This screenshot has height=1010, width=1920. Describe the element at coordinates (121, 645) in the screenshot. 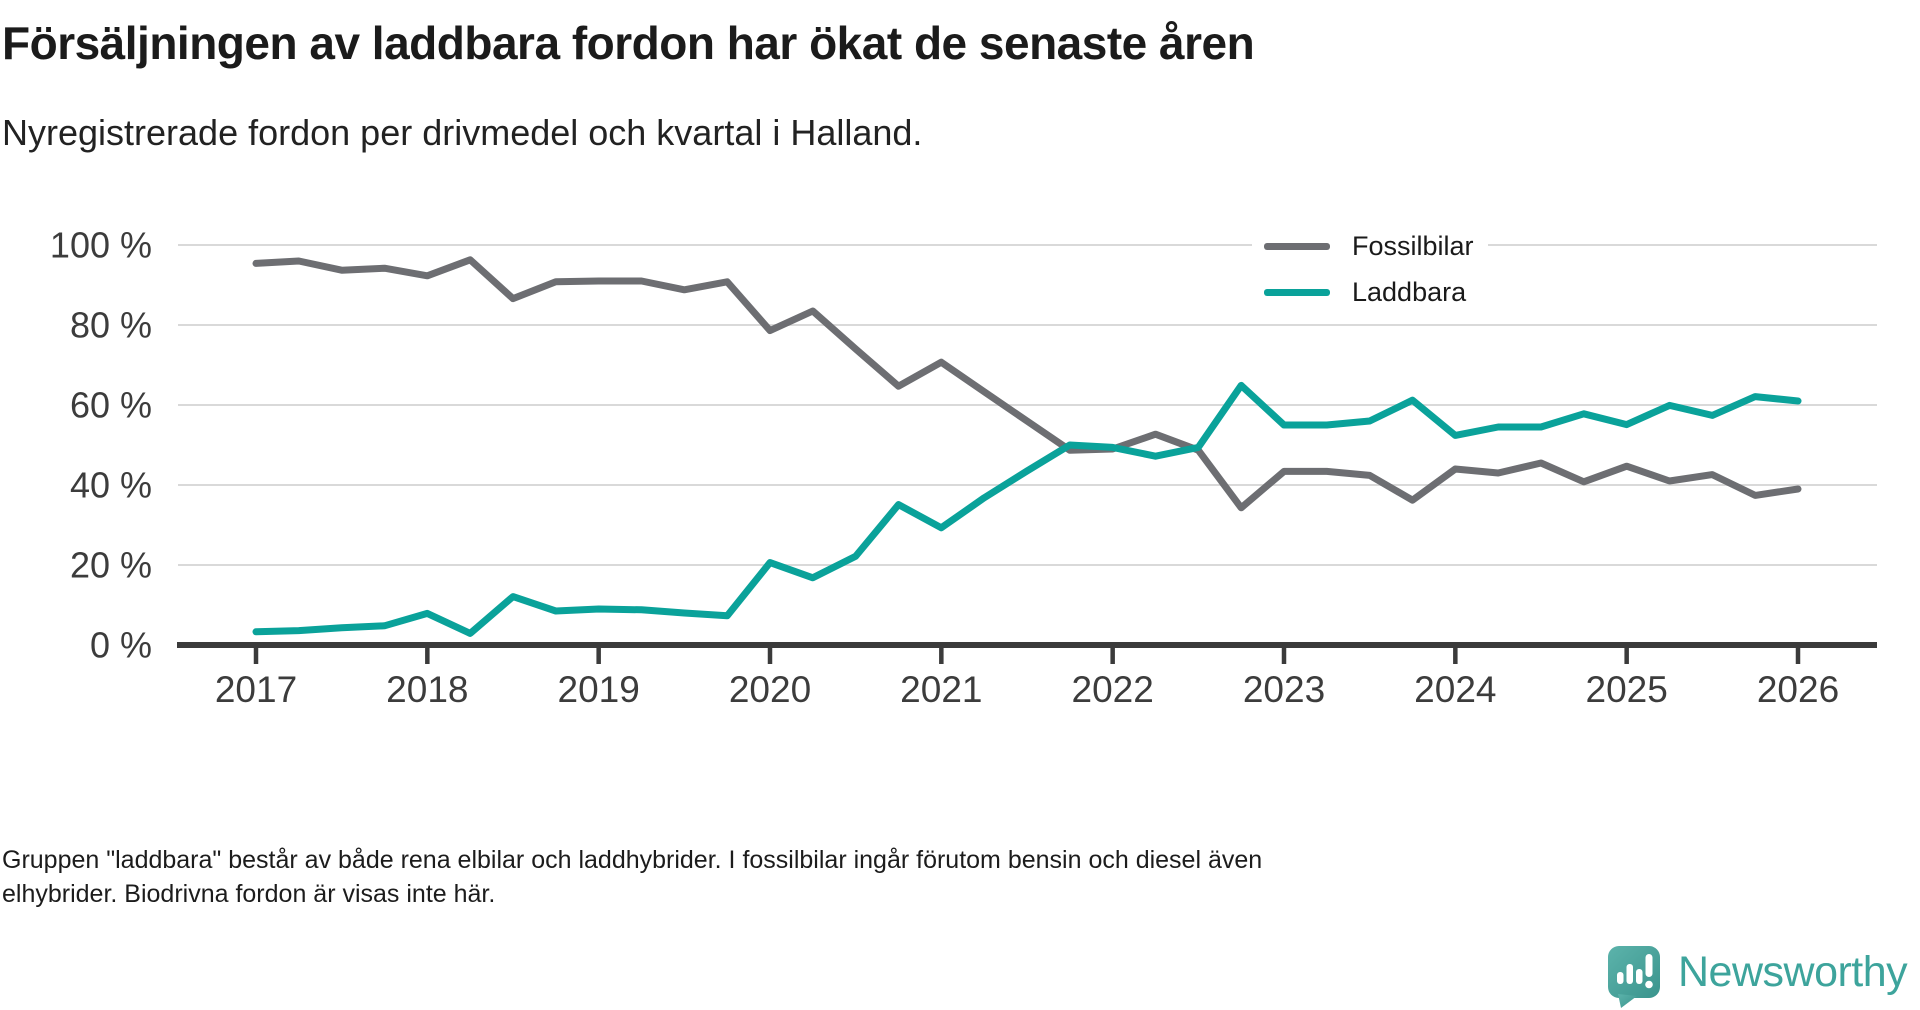

I see `y-tick-label: 0 %` at that location.